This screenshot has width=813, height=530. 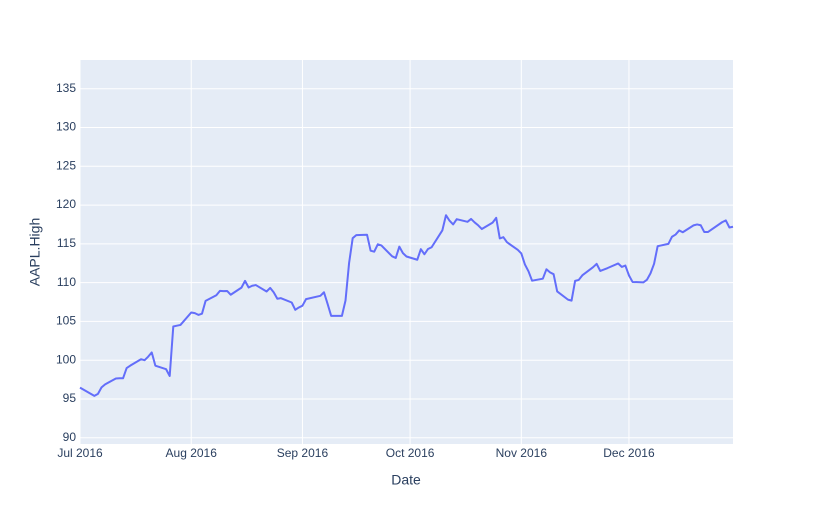 I want to click on y-tick-label: 105, so click(x=66, y=321).